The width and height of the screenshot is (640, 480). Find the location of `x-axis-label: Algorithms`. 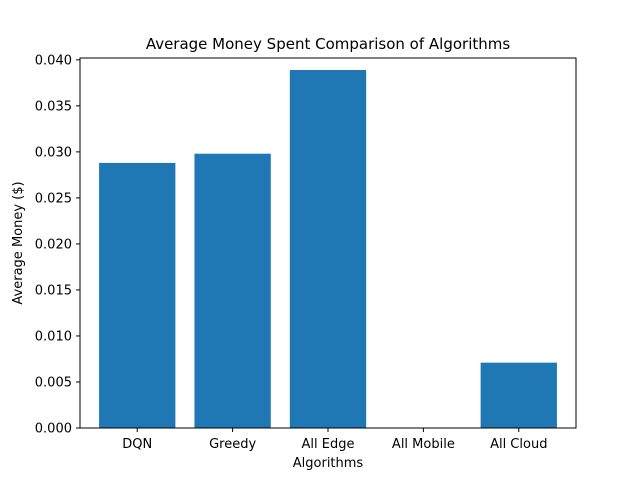

x-axis-label: Algorithms is located at coordinates (328, 463).